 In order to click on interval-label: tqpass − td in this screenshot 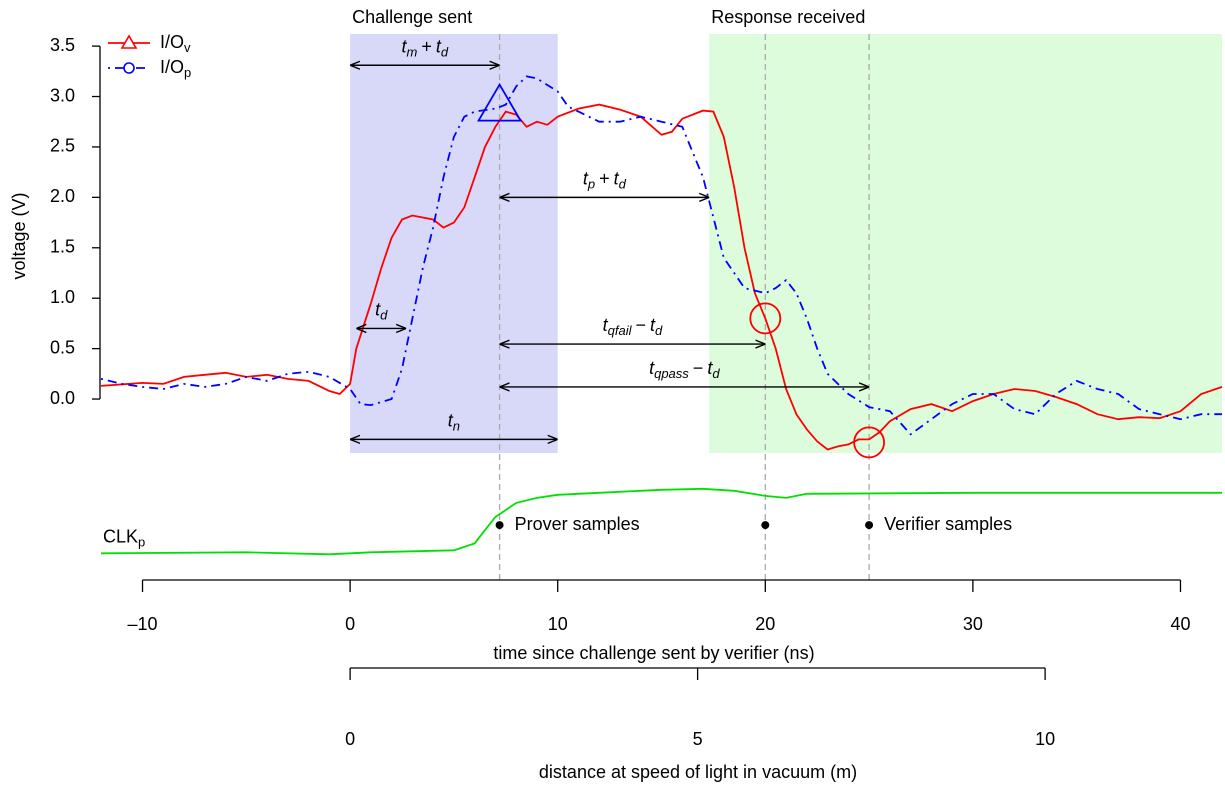, I will do `click(684, 370)`.